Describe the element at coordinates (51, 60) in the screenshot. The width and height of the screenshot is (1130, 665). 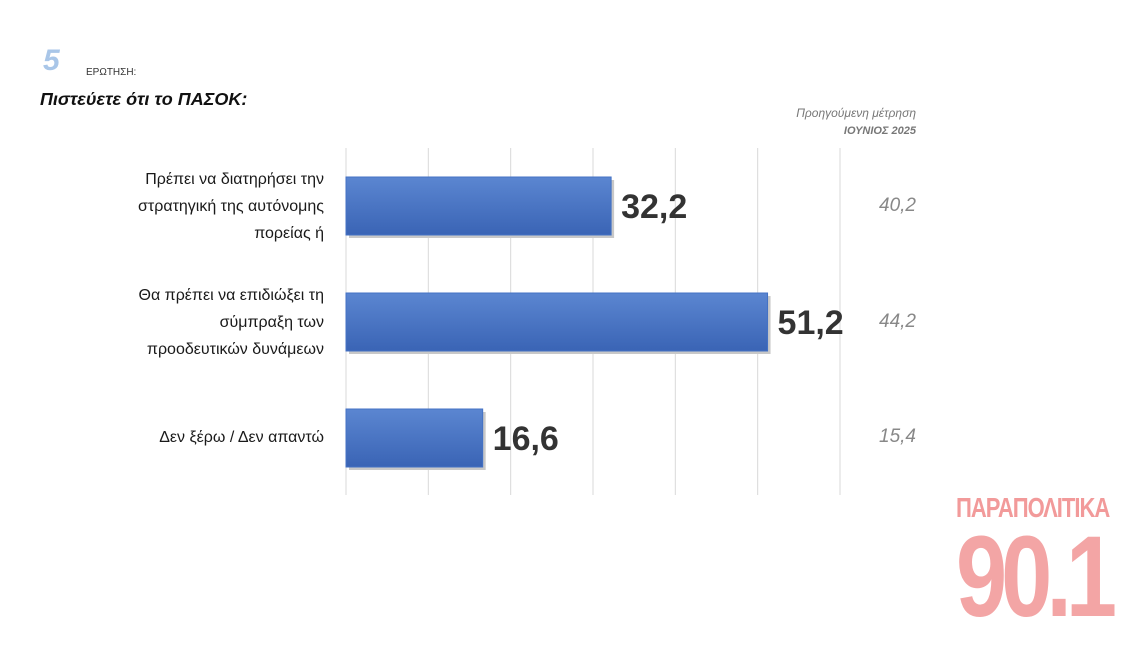
I see `question-number: 5` at that location.